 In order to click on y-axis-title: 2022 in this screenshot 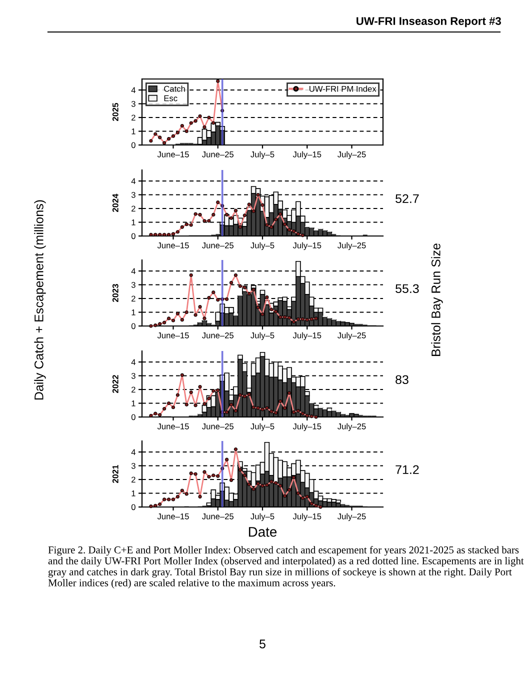, I will do `click(115, 384)`.